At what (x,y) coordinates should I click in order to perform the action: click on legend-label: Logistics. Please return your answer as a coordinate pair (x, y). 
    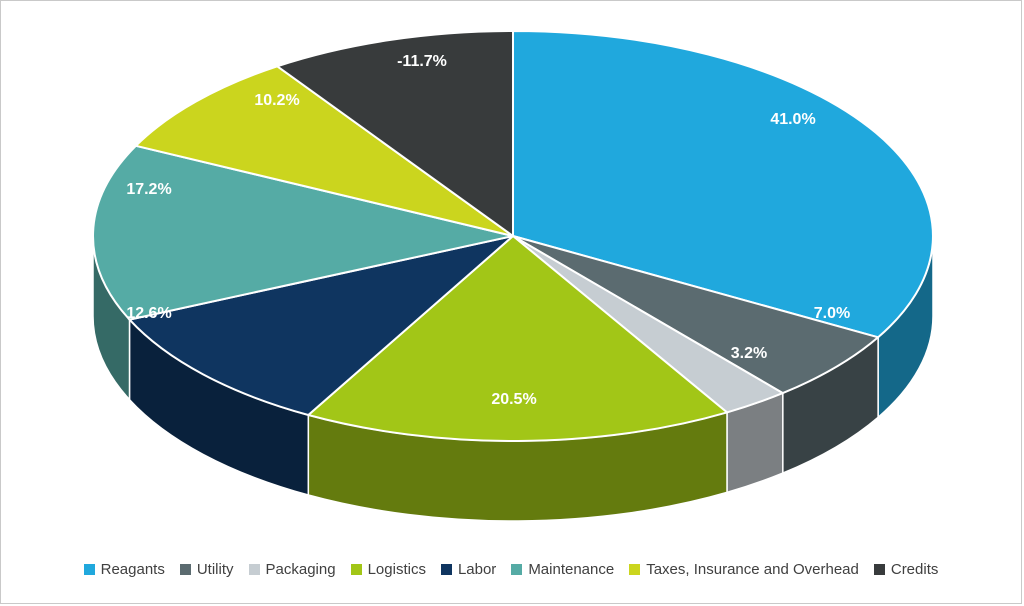
    Looking at the image, I should click on (396, 569).